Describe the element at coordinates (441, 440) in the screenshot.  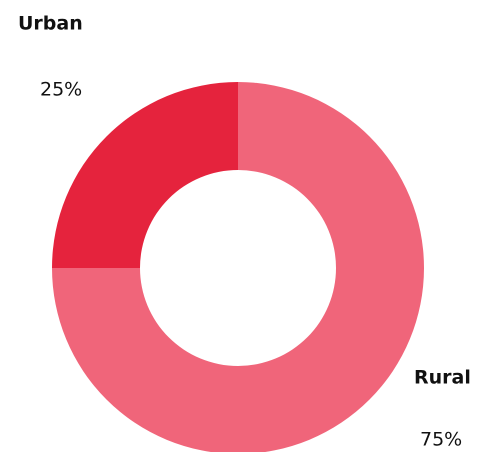
I see `value-label: 75%` at that location.